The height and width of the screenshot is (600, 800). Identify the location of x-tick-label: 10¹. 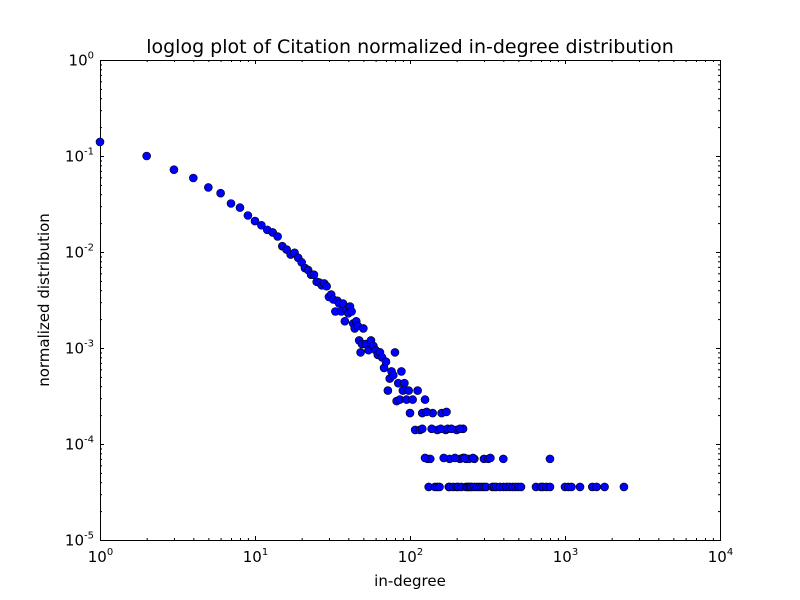
(255, 556).